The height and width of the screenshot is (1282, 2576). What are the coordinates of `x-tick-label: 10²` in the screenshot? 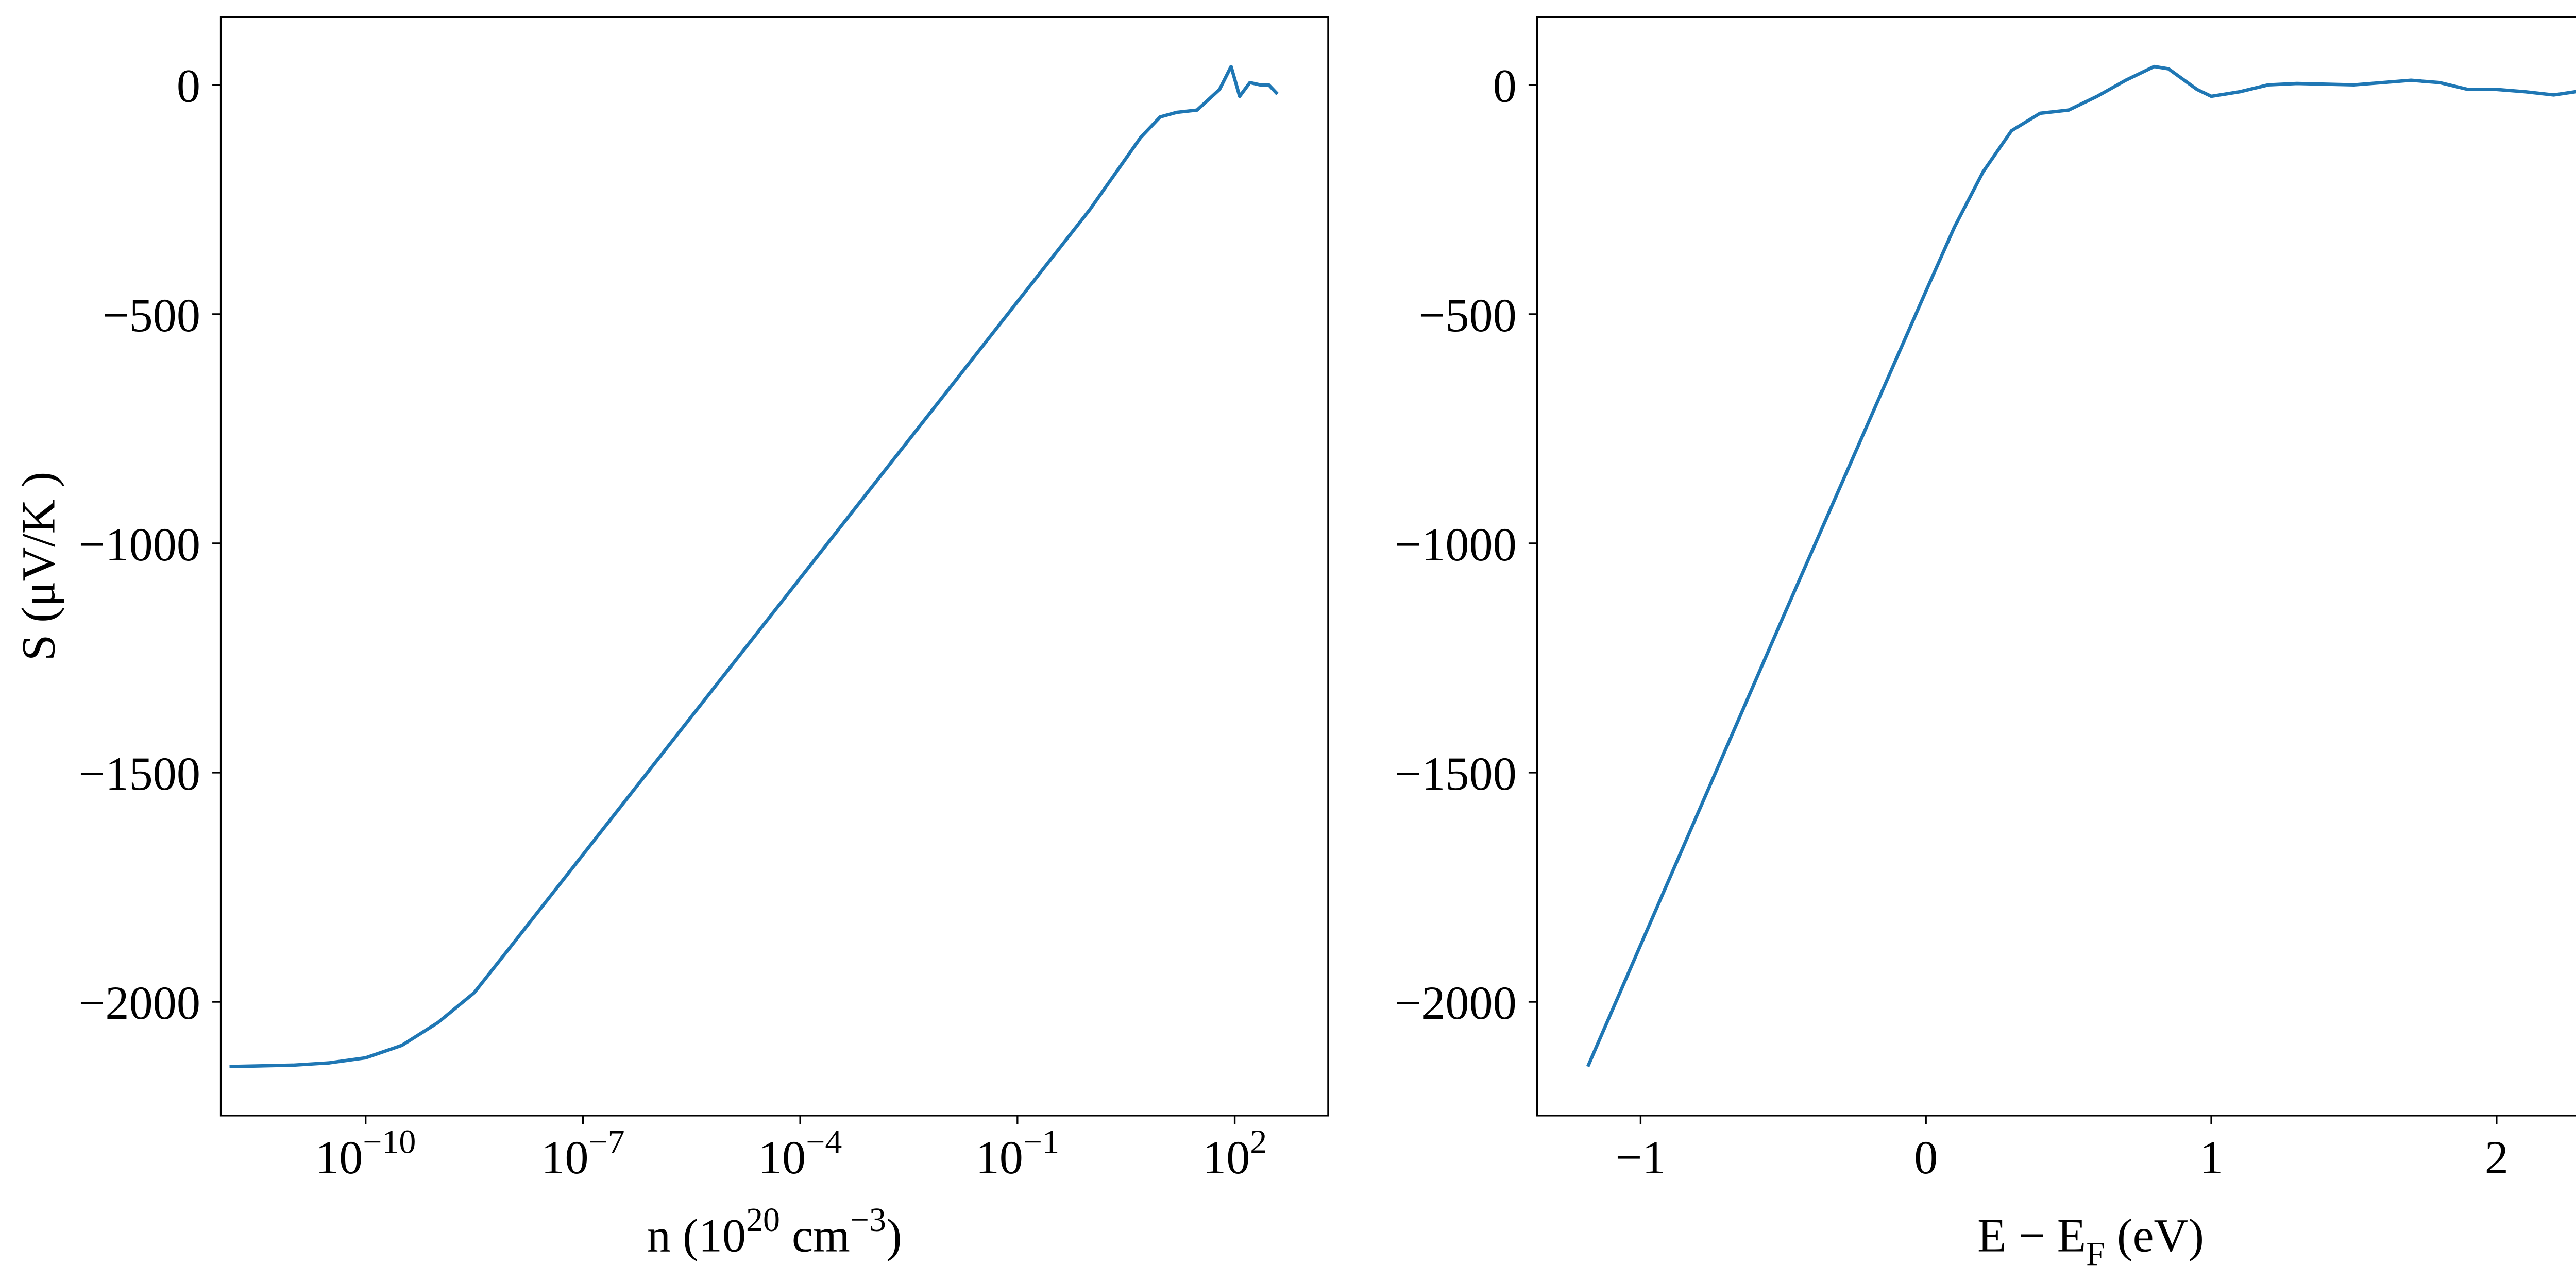 It's located at (1234, 1153).